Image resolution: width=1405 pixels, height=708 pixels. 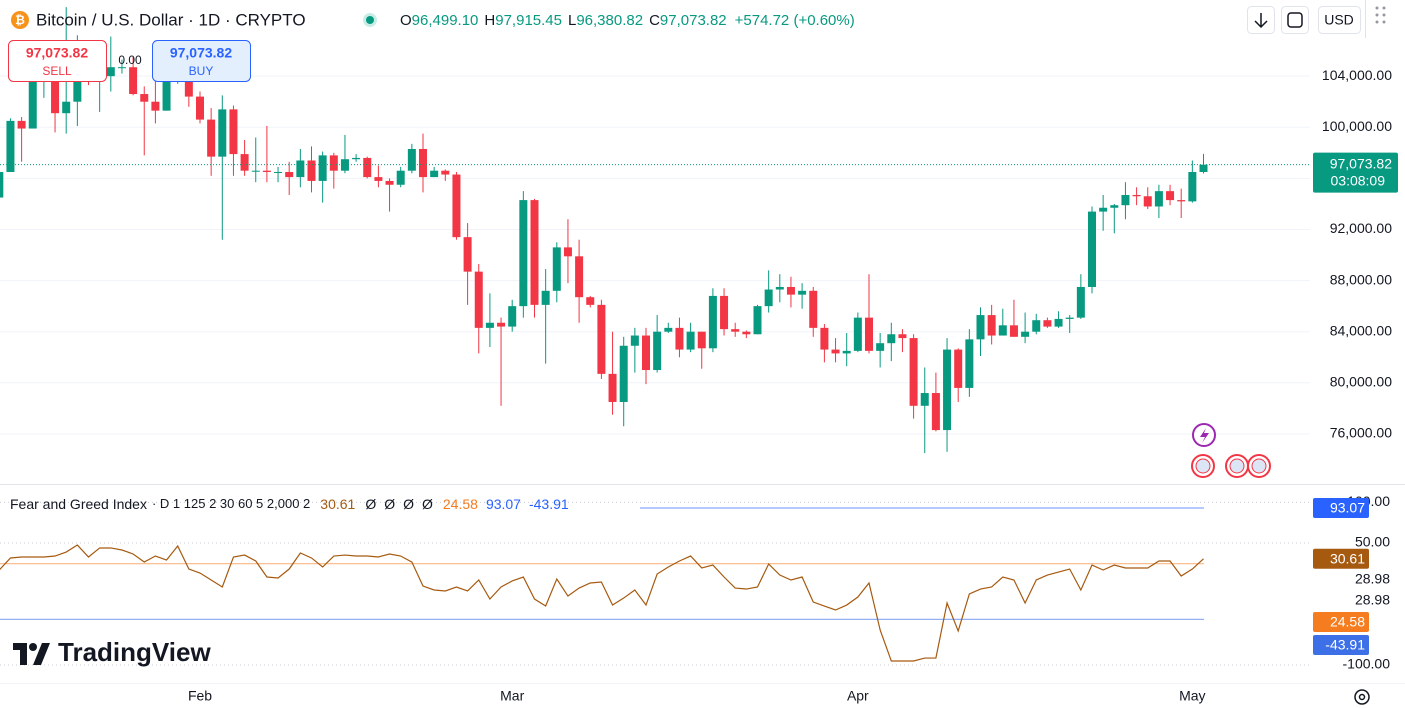 I want to click on value-tag-label: 30.61, so click(x=1347, y=558).